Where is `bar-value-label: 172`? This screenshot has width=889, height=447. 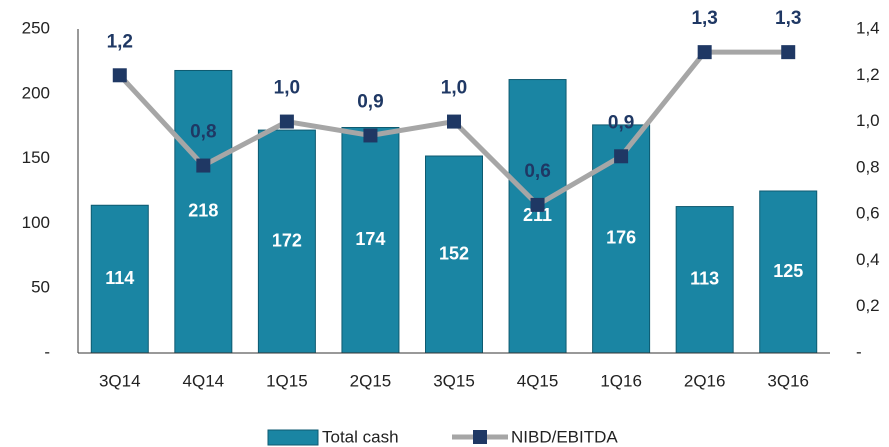 bar-value-label: 172 is located at coordinates (287, 240).